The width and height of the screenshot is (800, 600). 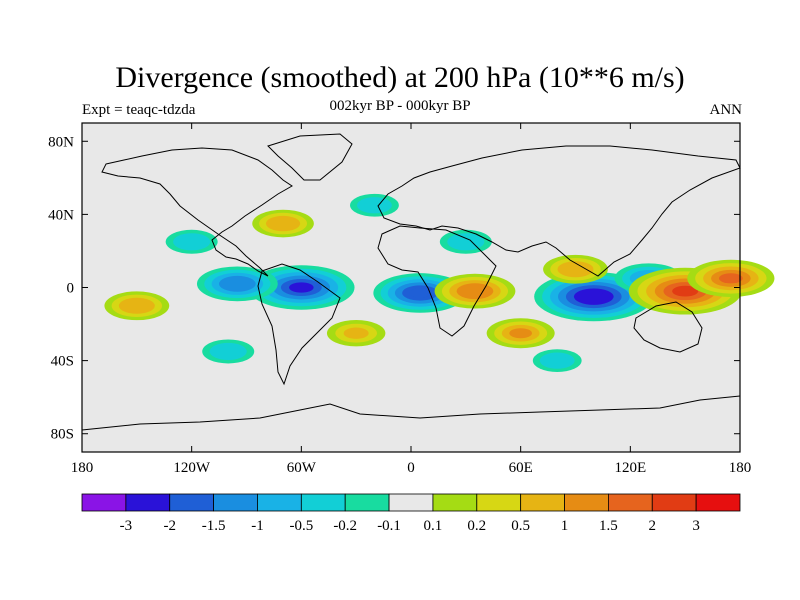 I want to click on y-tick-label: 40S, so click(x=62, y=362).